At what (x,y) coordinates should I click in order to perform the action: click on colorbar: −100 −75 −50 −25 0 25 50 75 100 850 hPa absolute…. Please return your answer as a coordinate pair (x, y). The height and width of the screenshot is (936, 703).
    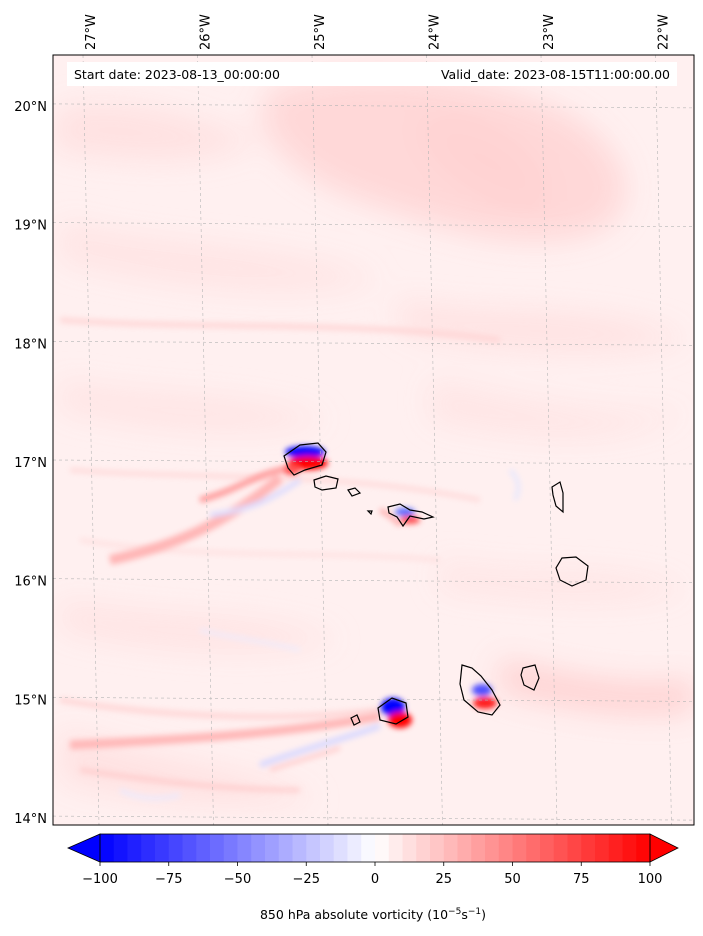
    Looking at the image, I should click on (373, 877).